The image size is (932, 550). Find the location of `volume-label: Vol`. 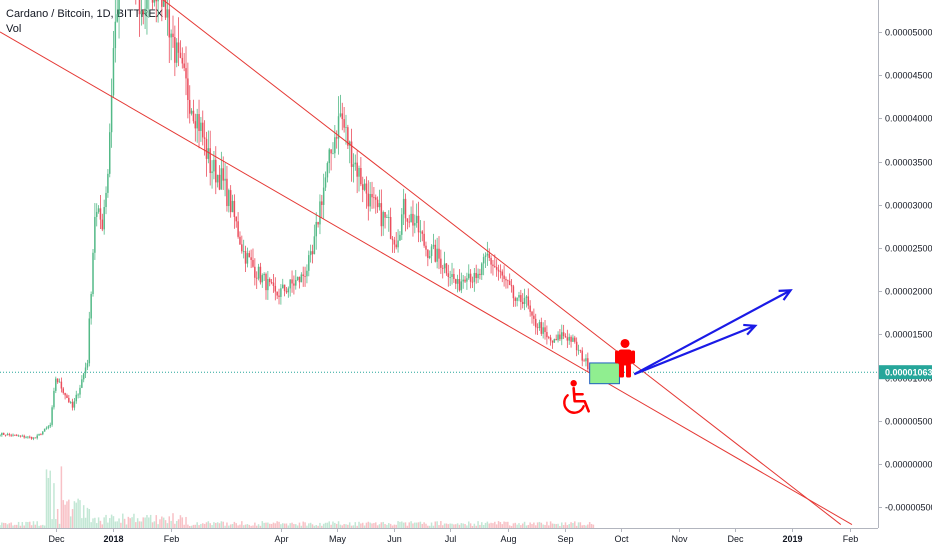

volume-label: Vol is located at coordinates (14, 29).